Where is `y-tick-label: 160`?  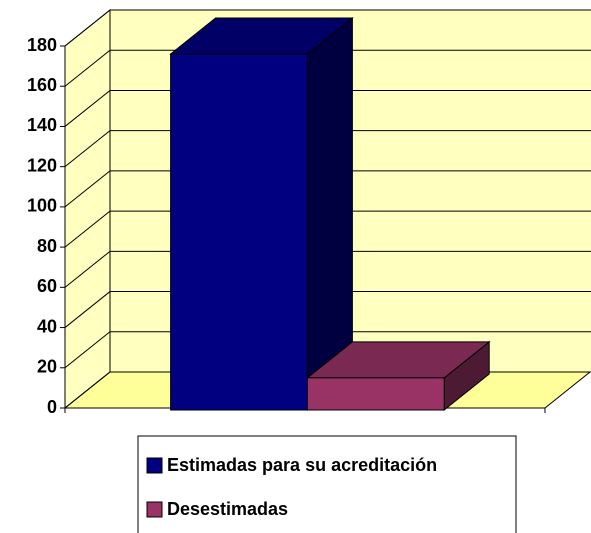 y-tick-label: 160 is located at coordinates (42, 85).